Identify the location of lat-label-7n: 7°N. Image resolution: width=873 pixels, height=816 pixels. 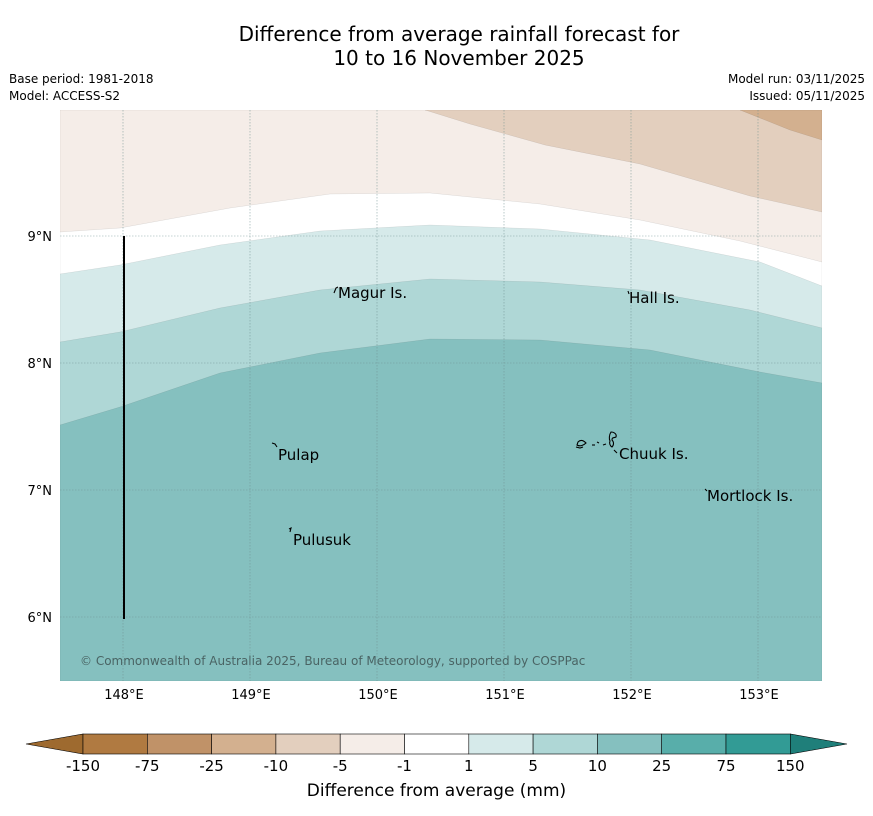
(40, 491).